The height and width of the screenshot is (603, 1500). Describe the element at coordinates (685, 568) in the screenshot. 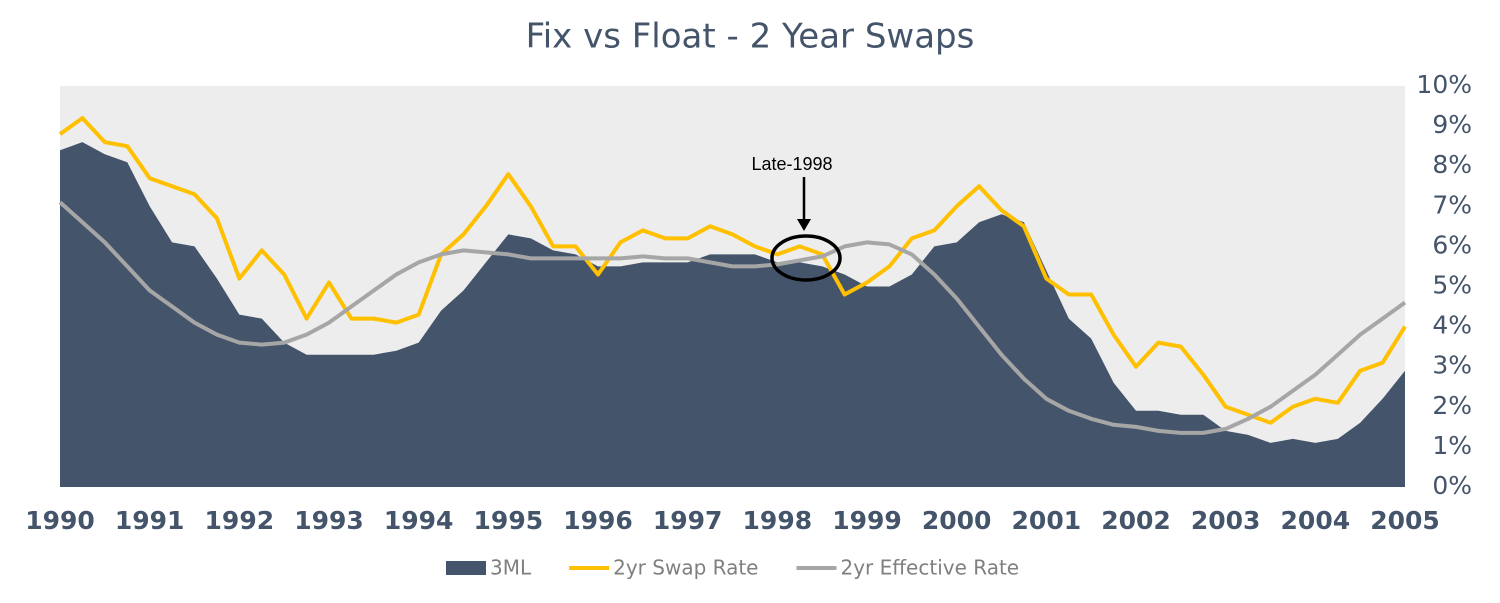

I see `legend-label: 2yr Swap Rate` at that location.